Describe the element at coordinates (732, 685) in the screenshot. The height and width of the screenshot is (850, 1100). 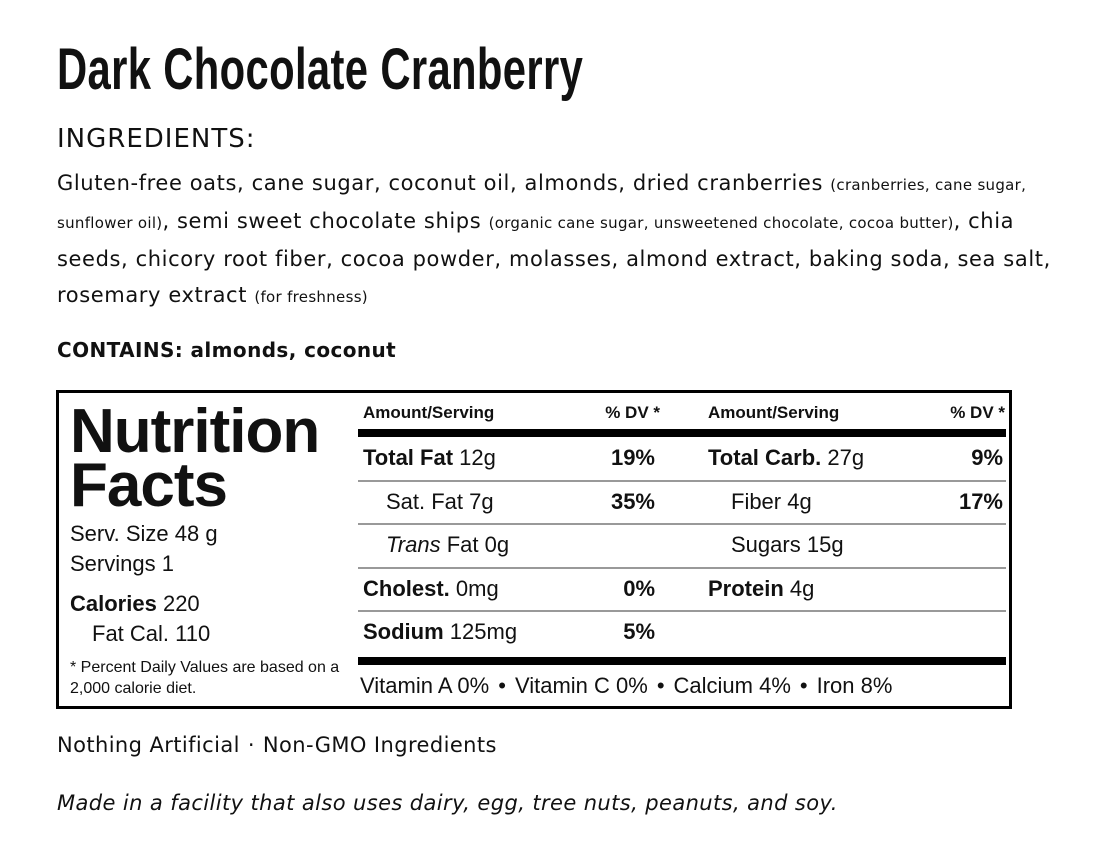
I see `vitamin: Calcium 4%` at that location.